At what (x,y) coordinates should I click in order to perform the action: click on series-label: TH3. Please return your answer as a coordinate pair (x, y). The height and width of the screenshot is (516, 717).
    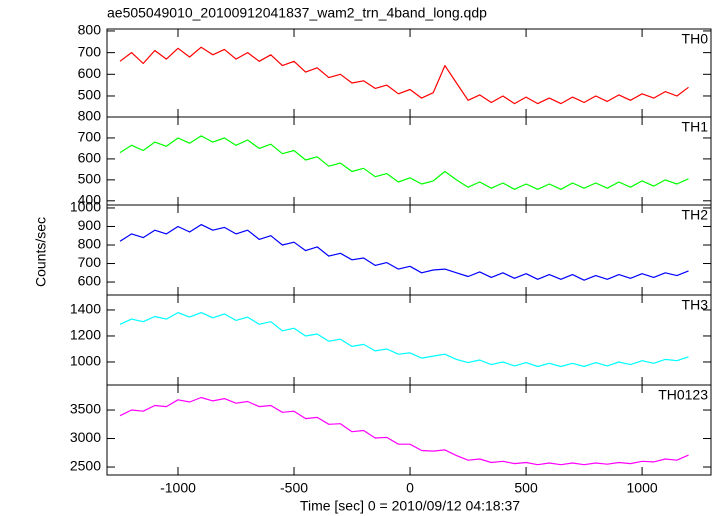
    Looking at the image, I should click on (695, 305).